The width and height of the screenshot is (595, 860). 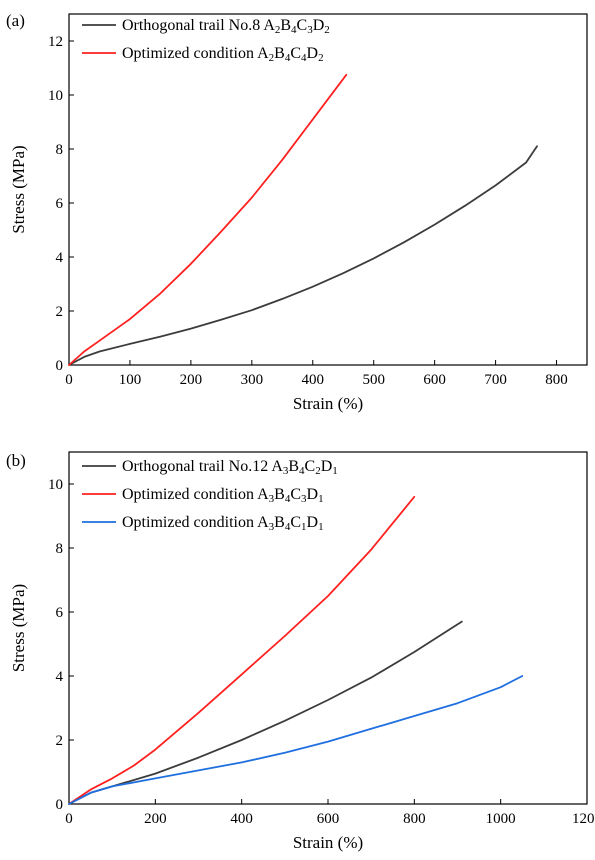 I want to click on x-tick-label: 500, so click(x=373, y=380).